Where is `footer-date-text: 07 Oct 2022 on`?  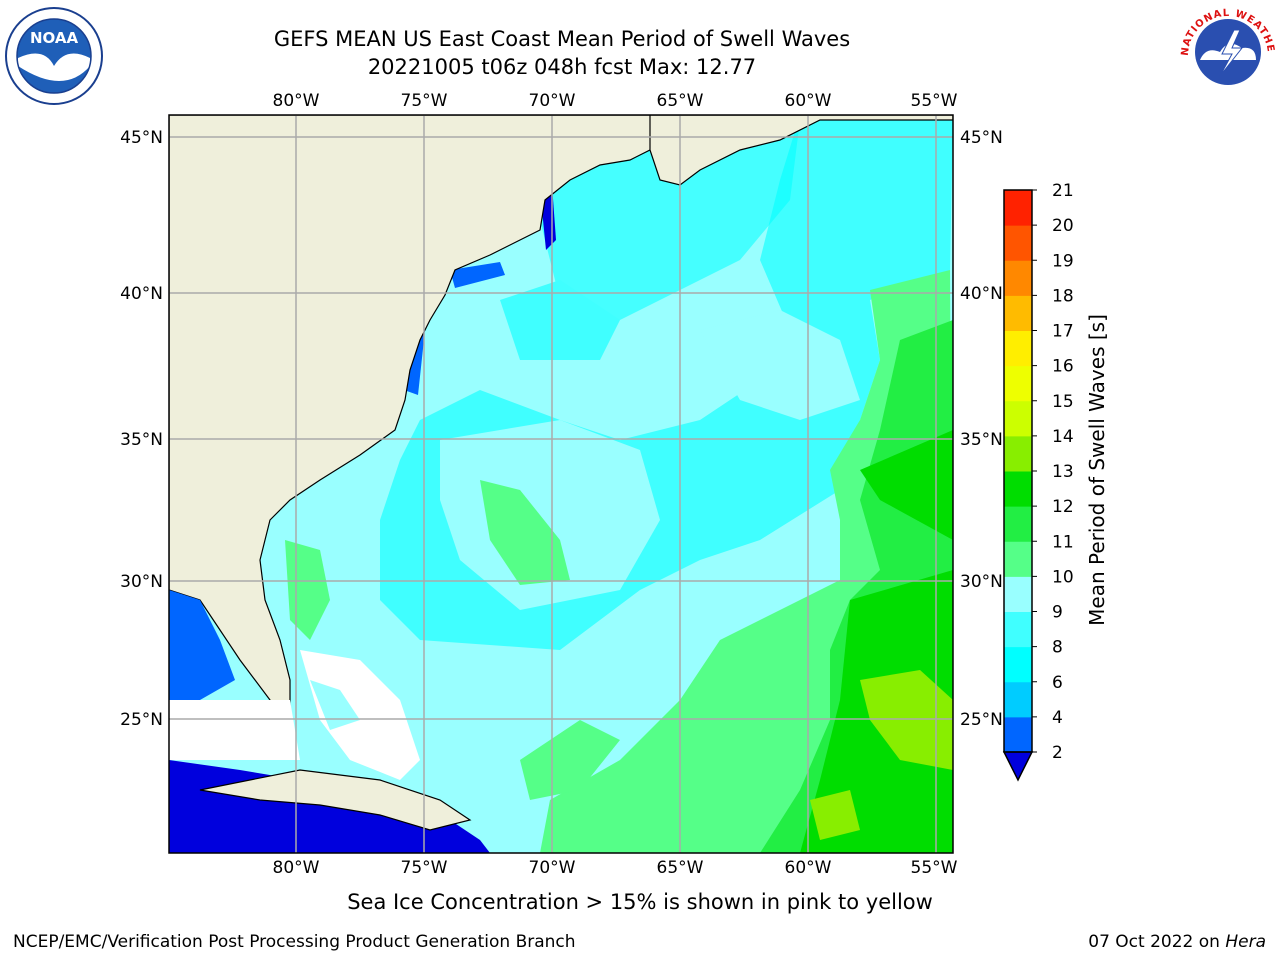 footer-date-text: 07 Oct 2022 on is located at coordinates (1157, 942).